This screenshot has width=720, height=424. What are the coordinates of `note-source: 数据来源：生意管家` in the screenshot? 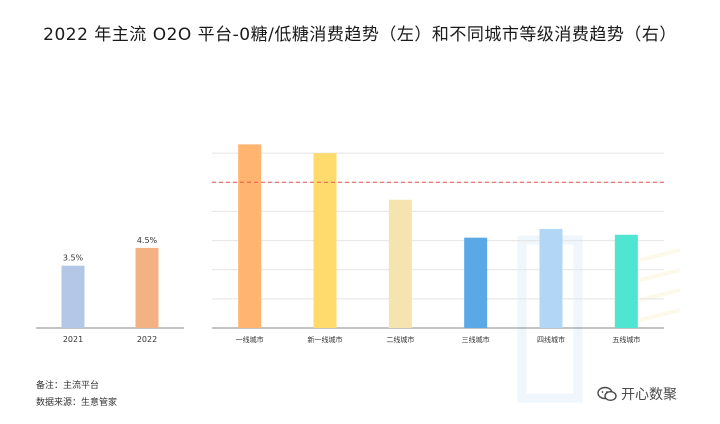 It's located at (77, 403).